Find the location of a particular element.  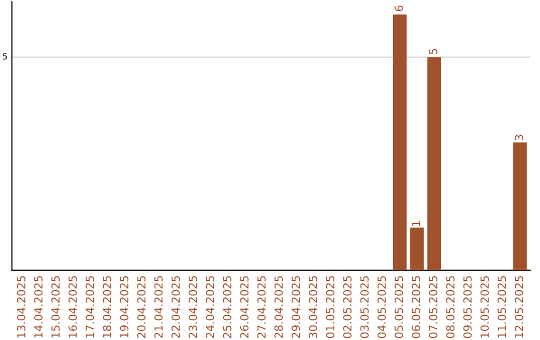

x-tick-label: 20.04.2025 is located at coordinates (141, 307).